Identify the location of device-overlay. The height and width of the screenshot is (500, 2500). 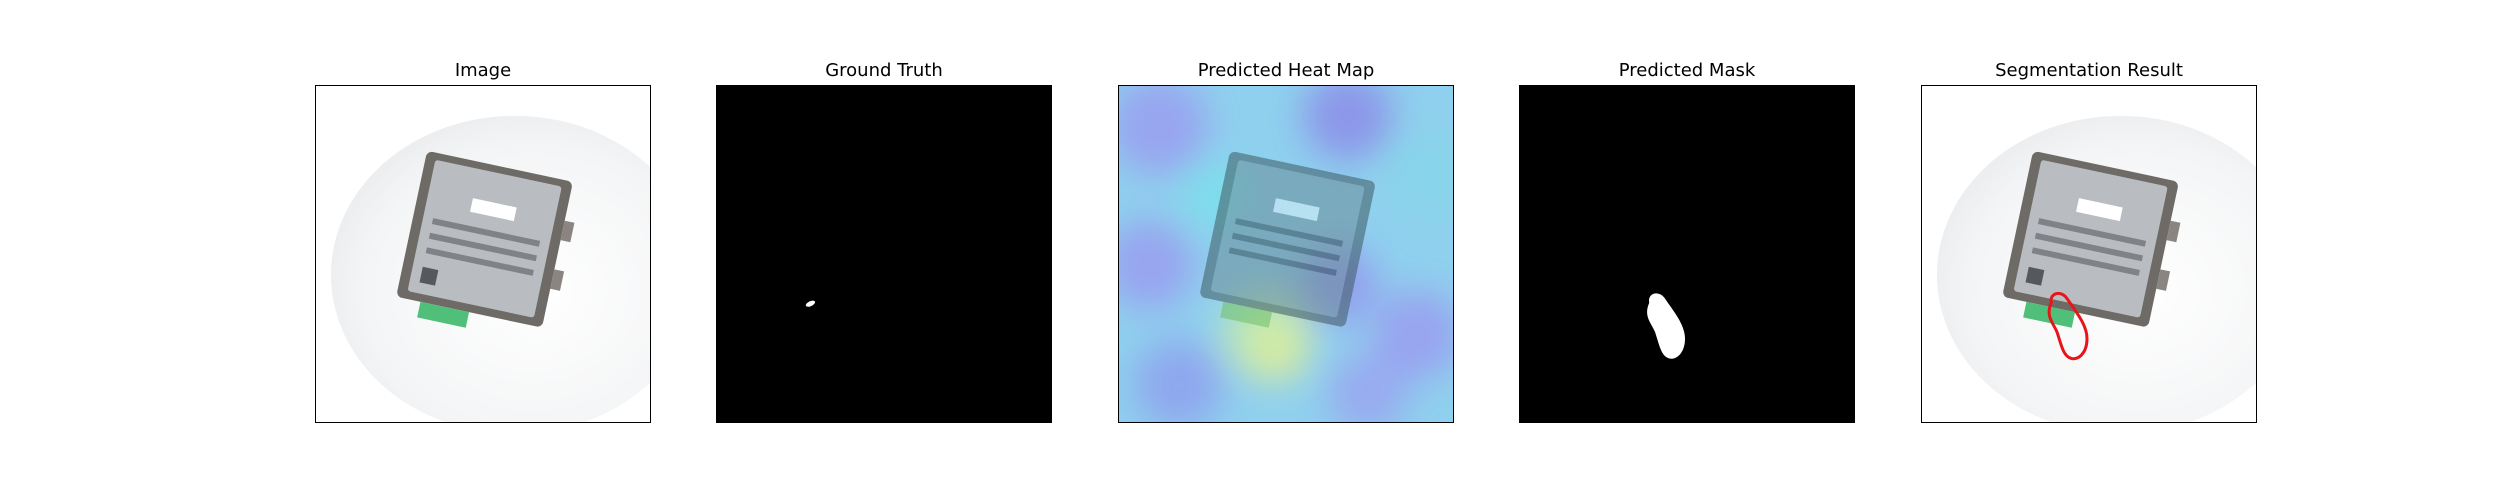
(1287, 239).